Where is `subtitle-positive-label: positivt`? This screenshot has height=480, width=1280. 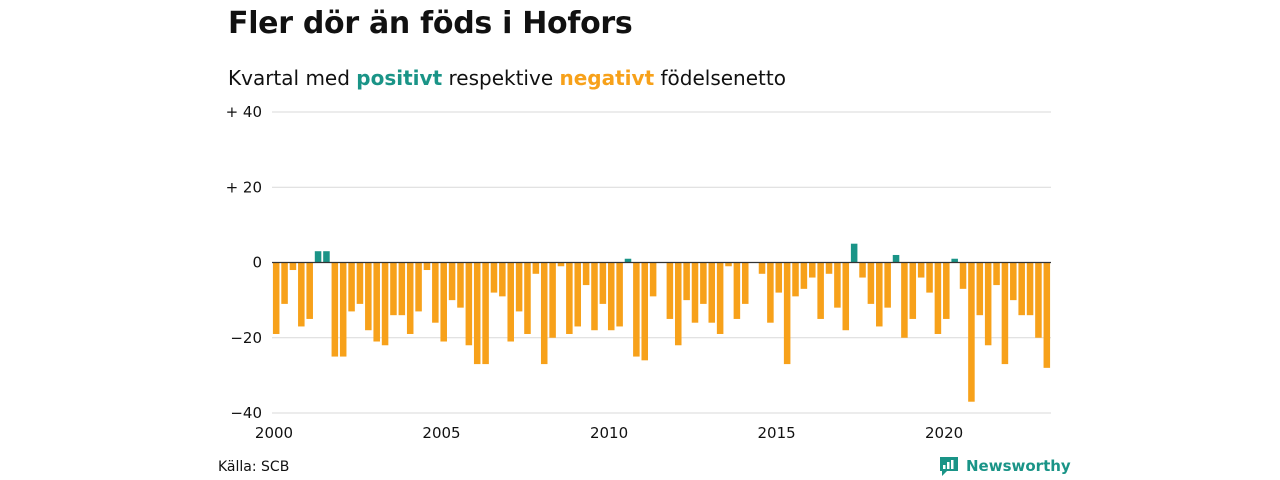
subtitle-positive-label: positivt is located at coordinates (399, 78).